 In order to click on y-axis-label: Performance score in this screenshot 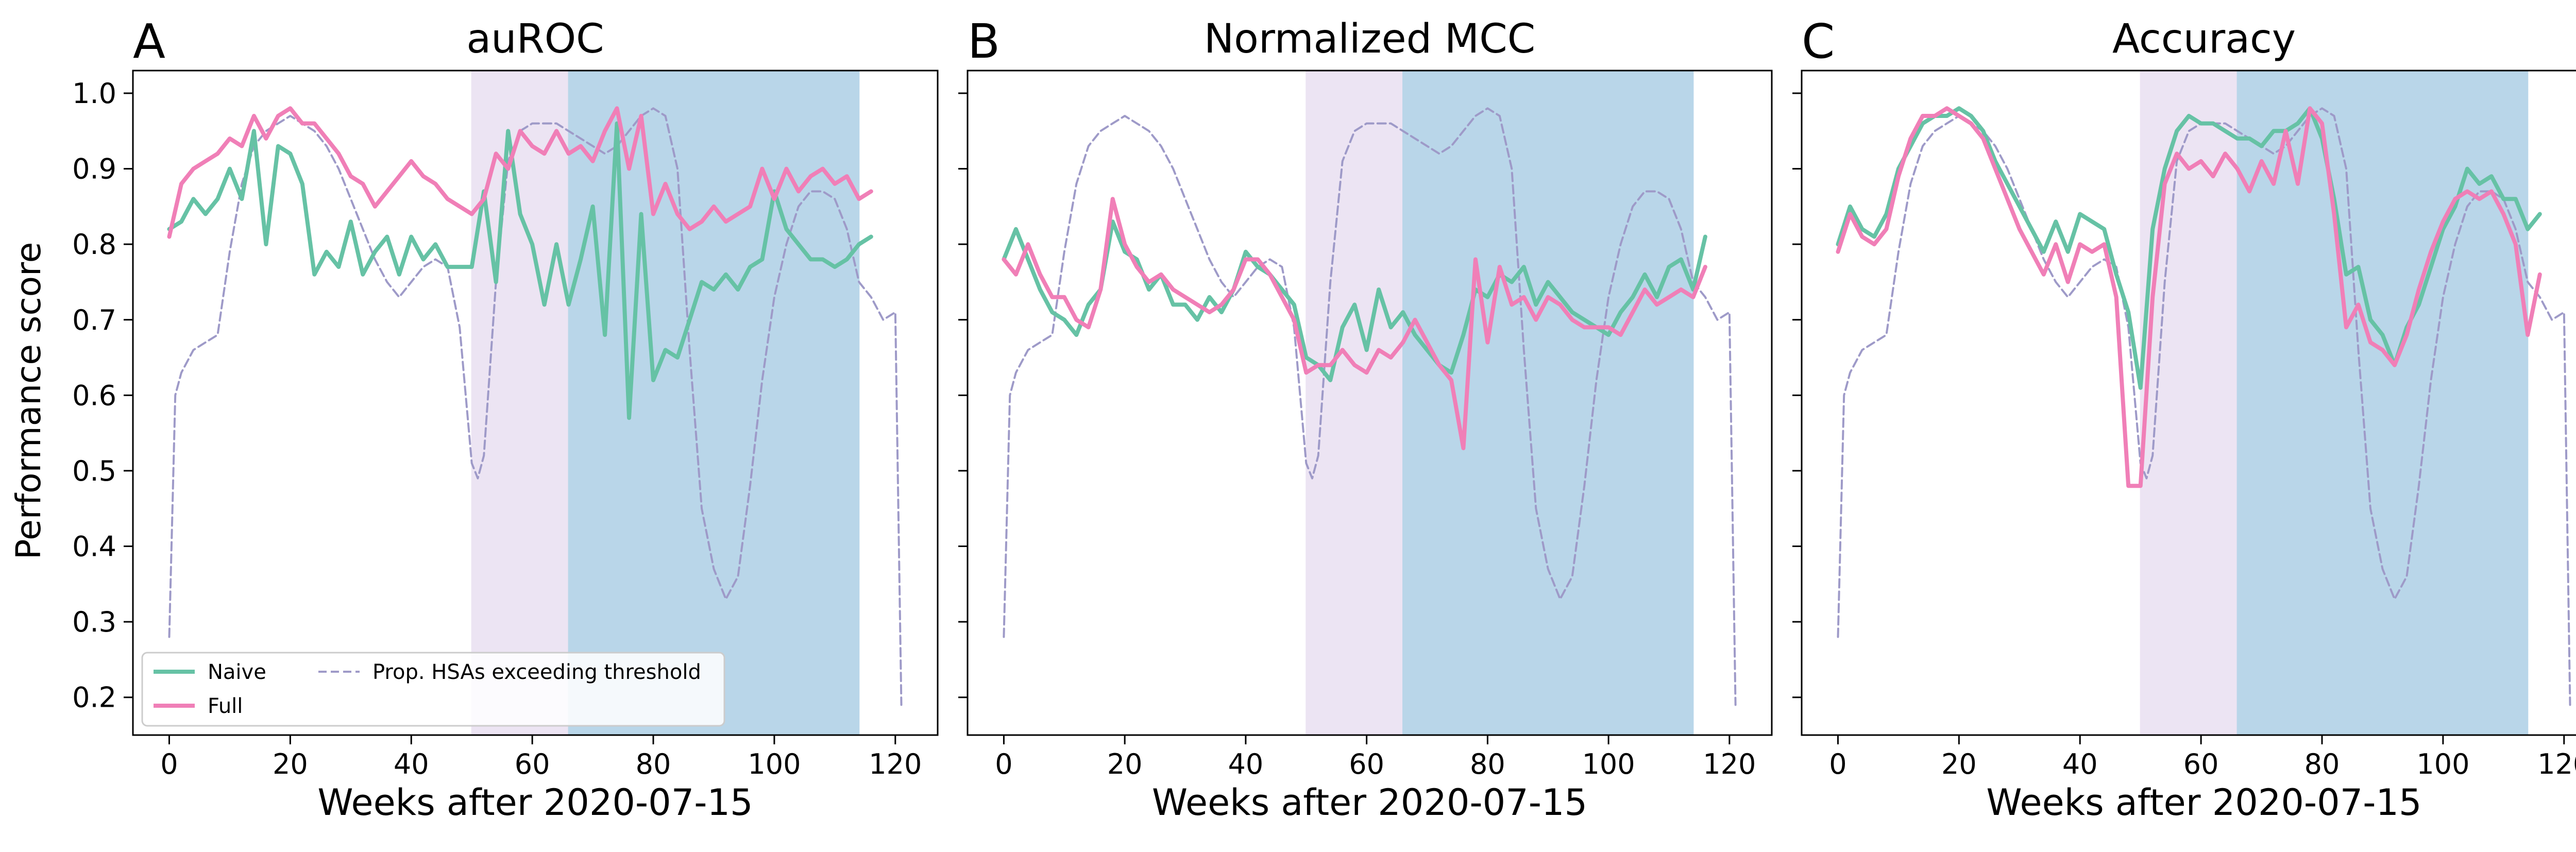, I will do `click(28, 401)`.